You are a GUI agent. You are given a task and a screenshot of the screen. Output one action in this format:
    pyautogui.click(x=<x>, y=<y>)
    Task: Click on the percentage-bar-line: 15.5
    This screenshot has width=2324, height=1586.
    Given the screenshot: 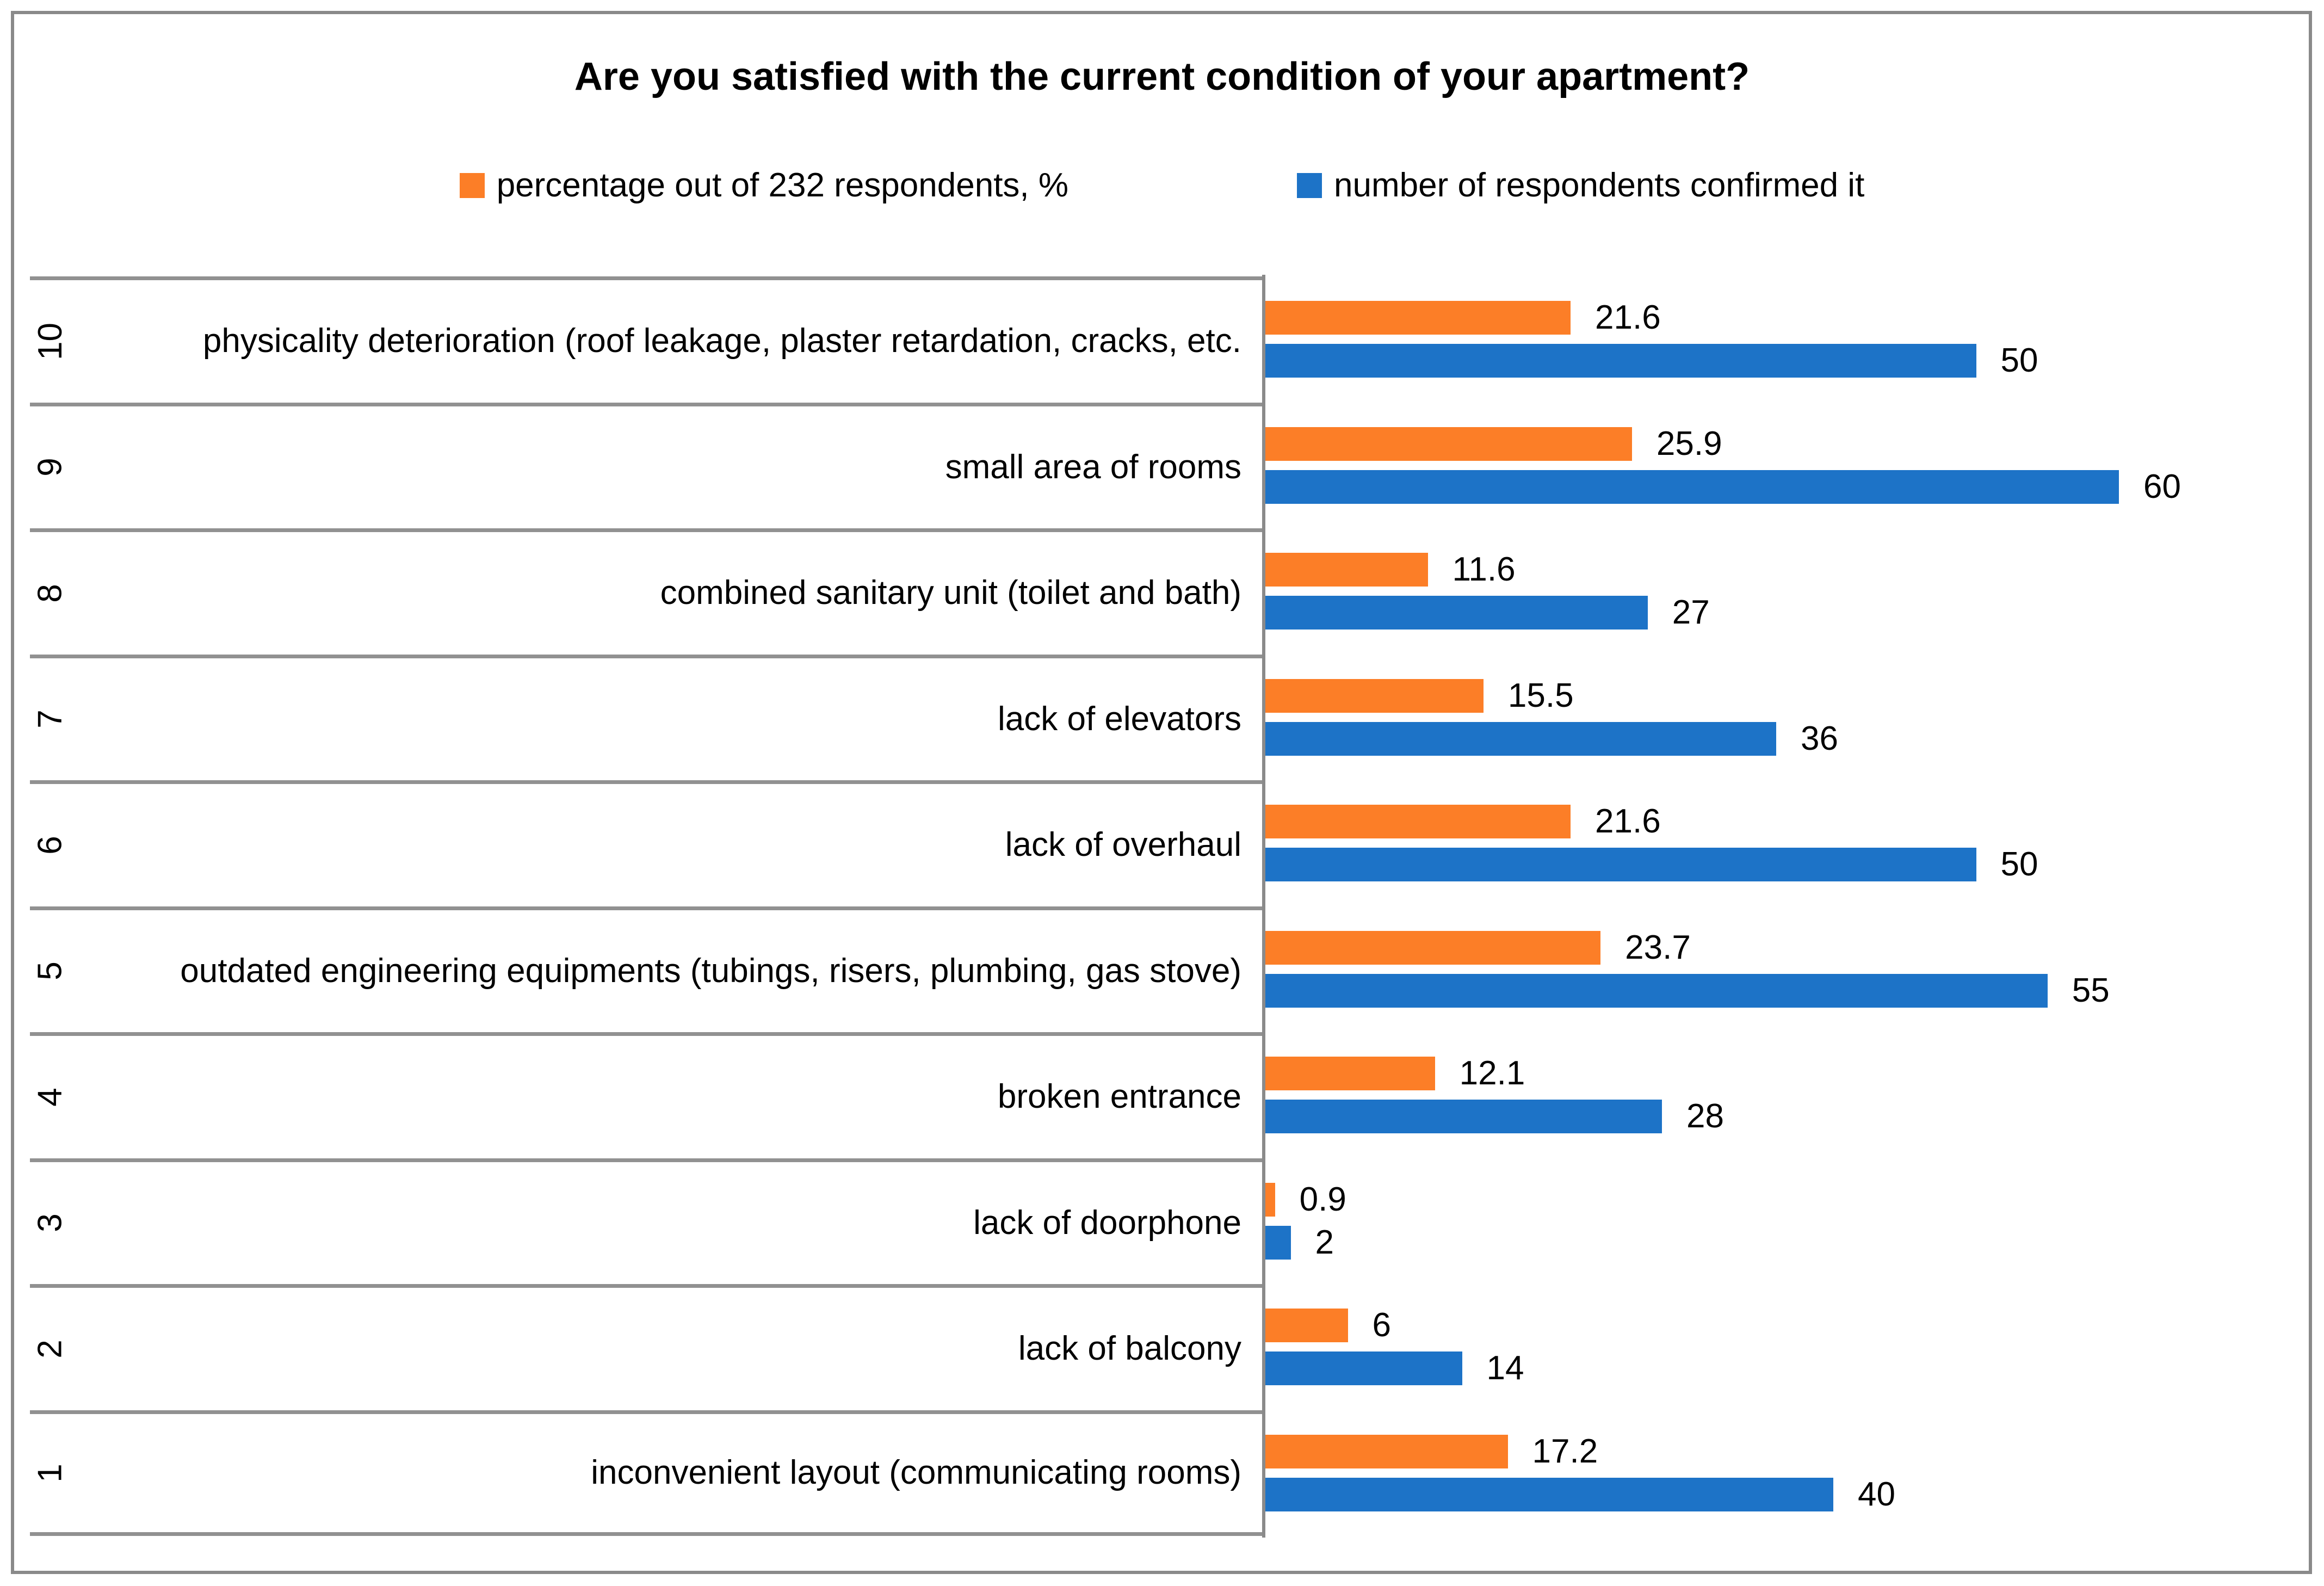 What is the action you would take?
    pyautogui.click(x=1778, y=695)
    